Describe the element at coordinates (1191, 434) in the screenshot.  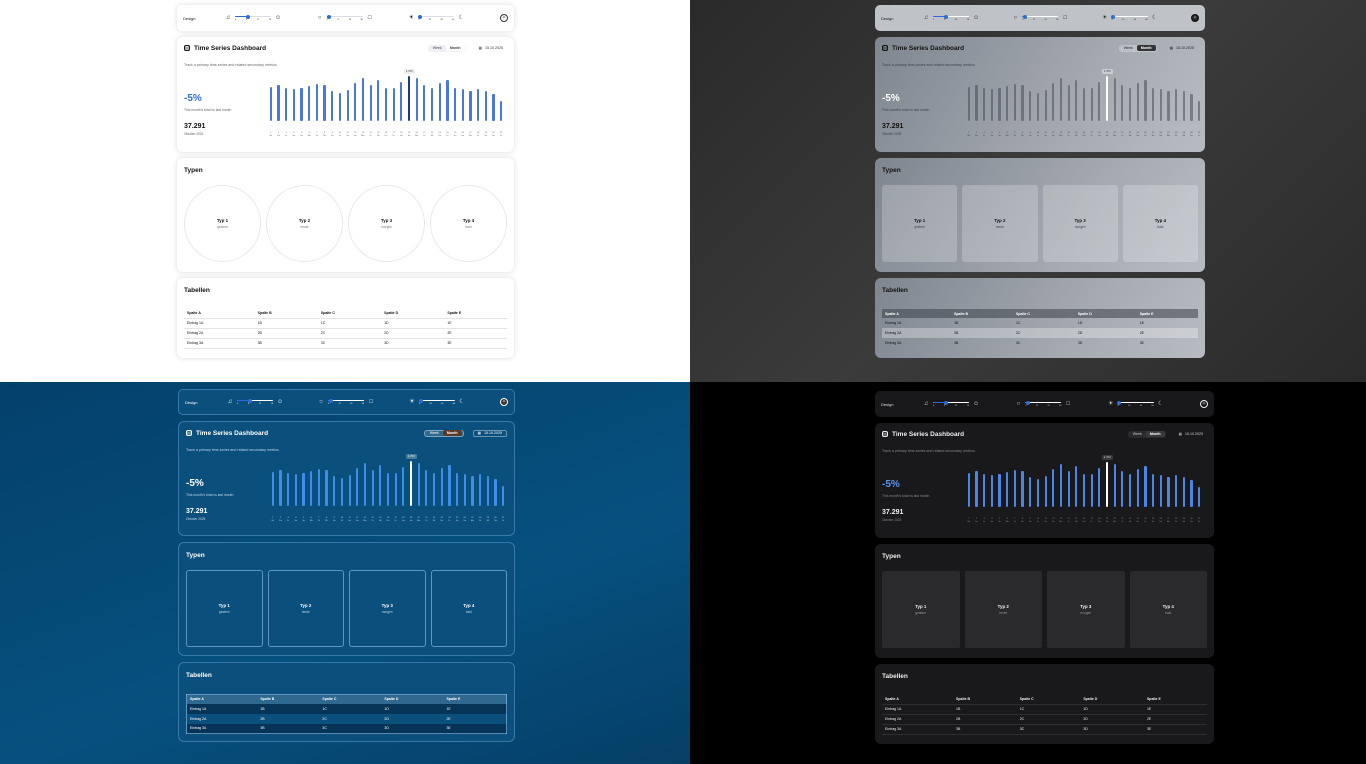
I see `date-picker: ▦ 15.10.2025` at that location.